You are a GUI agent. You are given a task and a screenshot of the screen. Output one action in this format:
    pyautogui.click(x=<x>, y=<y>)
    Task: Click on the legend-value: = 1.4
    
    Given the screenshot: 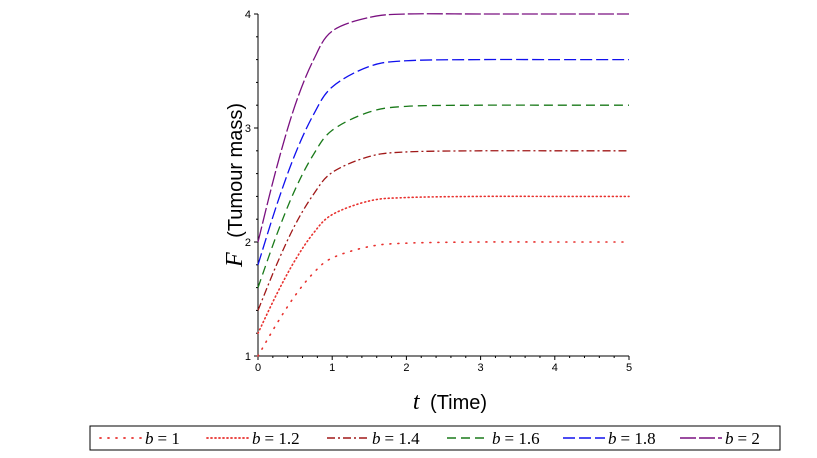 What is the action you would take?
    pyautogui.click(x=403, y=438)
    